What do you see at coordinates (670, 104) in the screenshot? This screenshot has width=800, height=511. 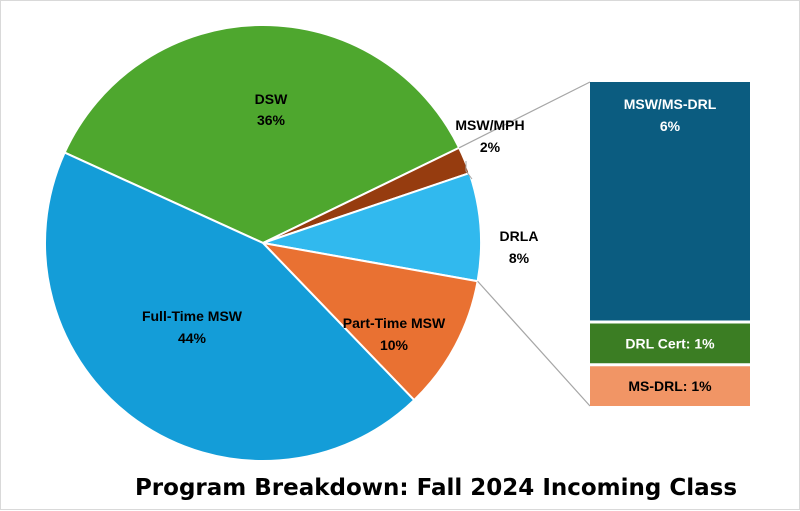 I see `bar-label-msw-ms-drl: MSW/MS-DRL` at bounding box center [670, 104].